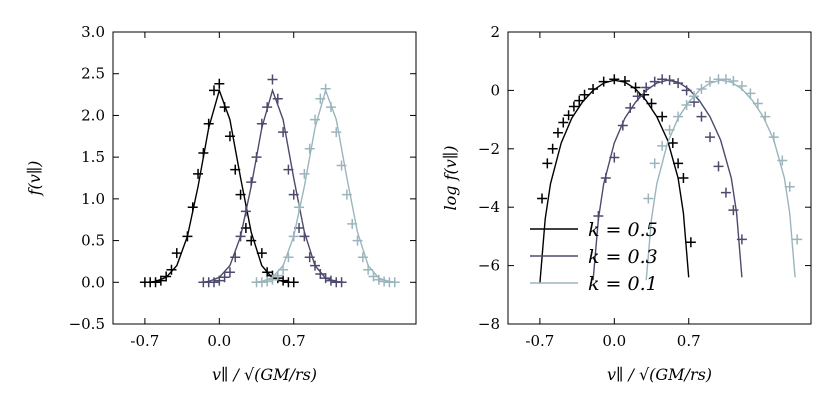  What do you see at coordinates (87, 324) in the screenshot?
I see `y-tick-label: −0.5` at bounding box center [87, 324].